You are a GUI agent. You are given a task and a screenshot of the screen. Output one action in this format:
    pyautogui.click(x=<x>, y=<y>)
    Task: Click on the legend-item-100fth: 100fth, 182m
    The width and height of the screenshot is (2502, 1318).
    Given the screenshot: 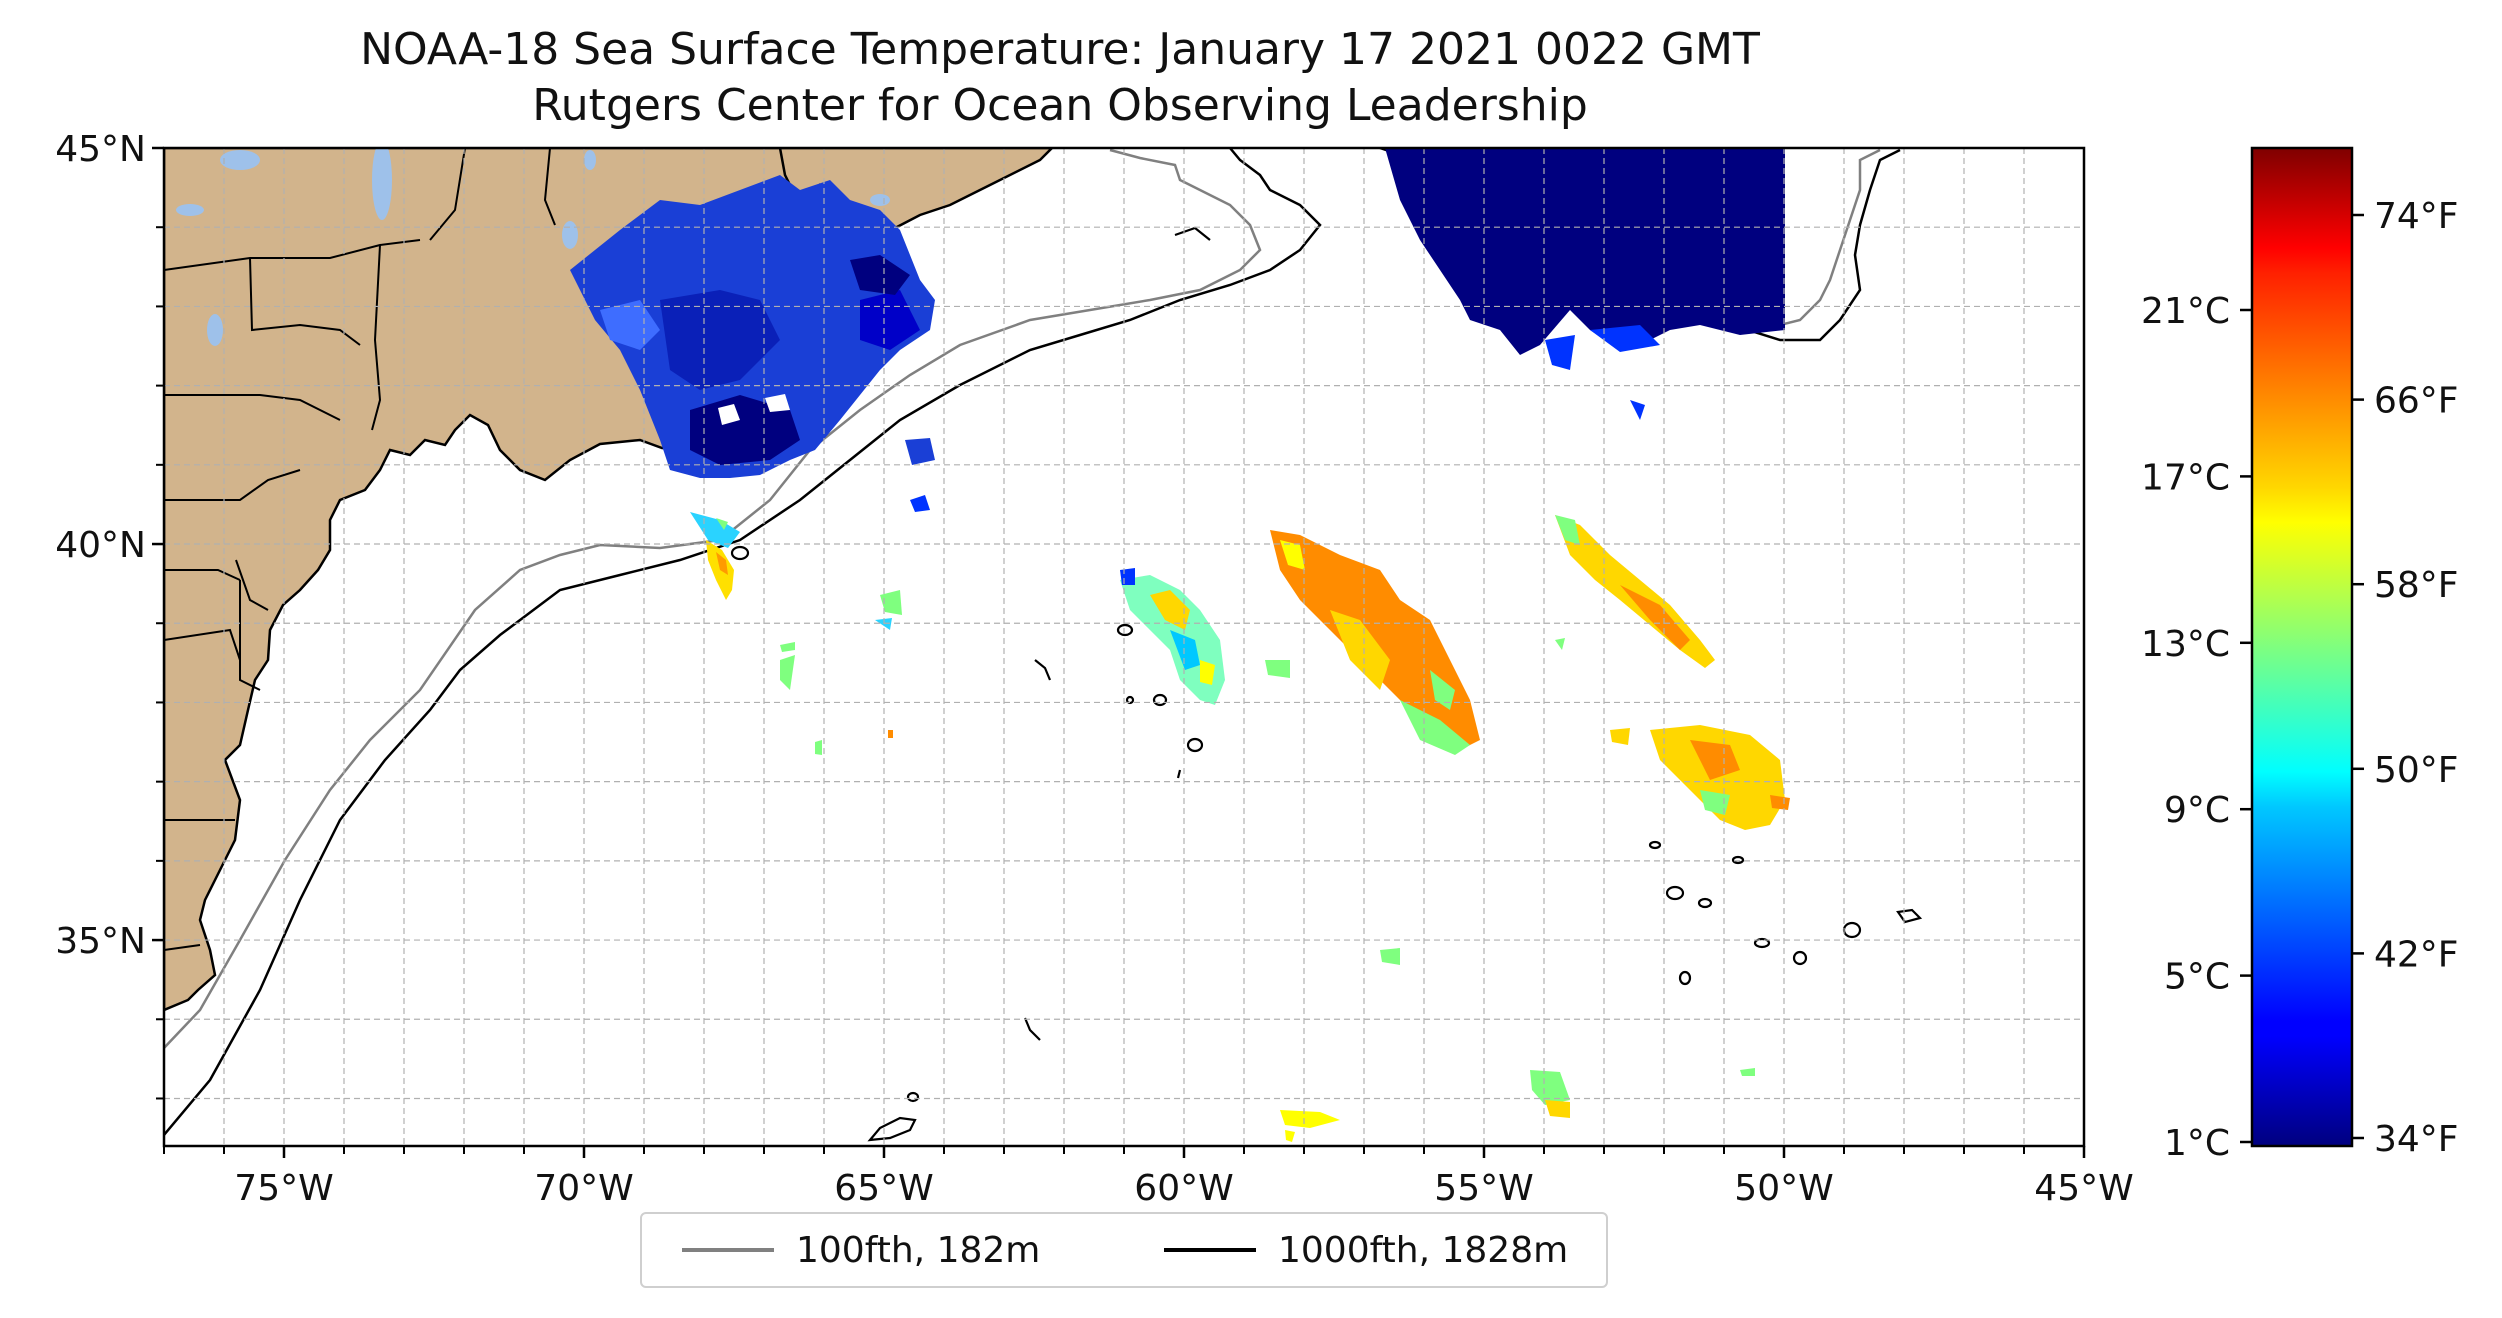 What is the action you would take?
    pyautogui.click(x=861, y=1250)
    